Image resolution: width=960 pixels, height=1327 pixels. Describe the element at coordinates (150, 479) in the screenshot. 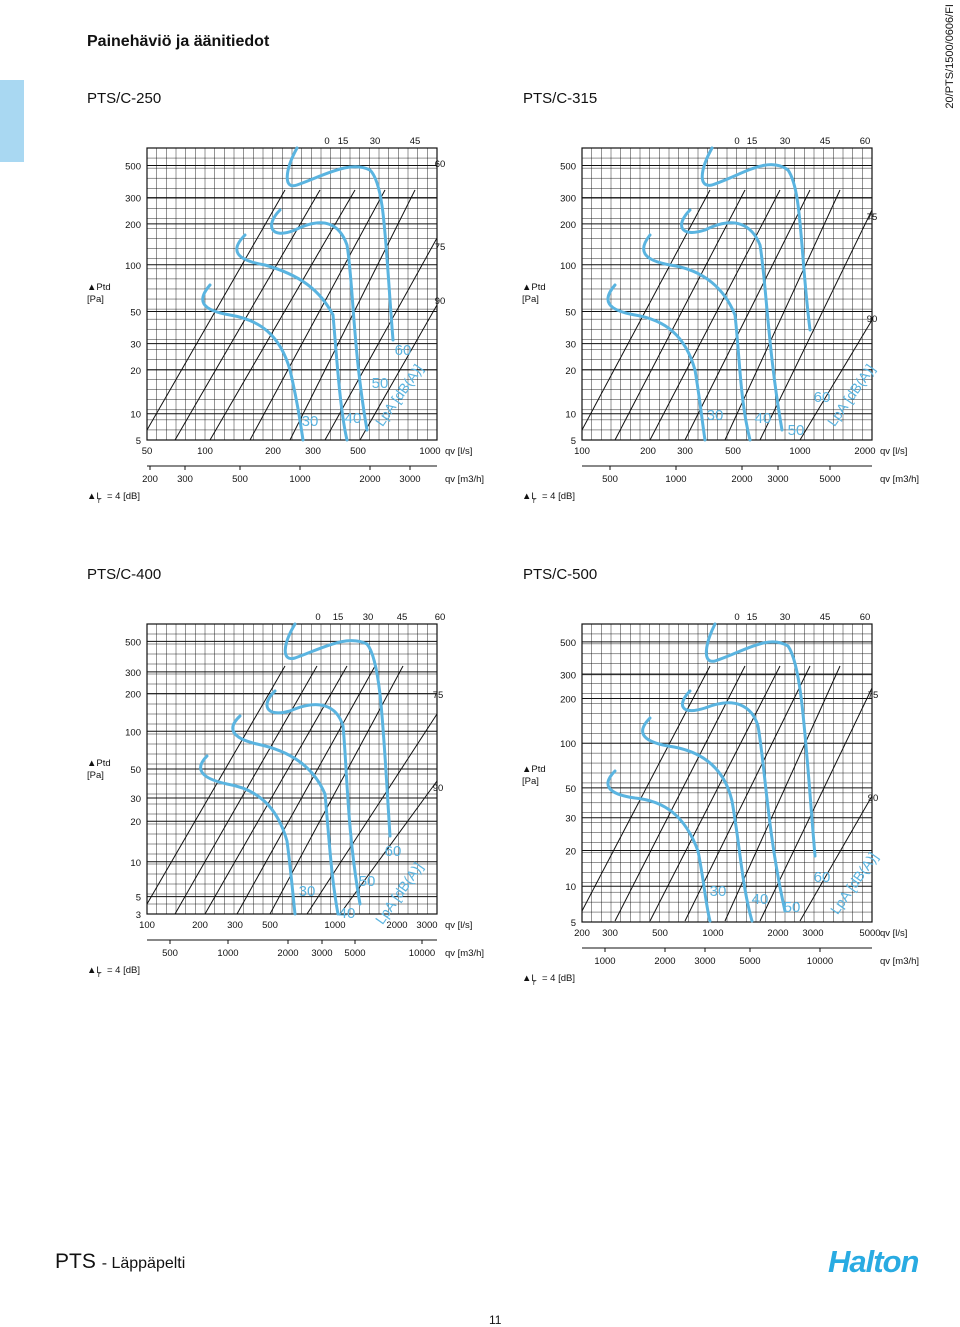

I see `x-tick-label-m3h: 200` at that location.